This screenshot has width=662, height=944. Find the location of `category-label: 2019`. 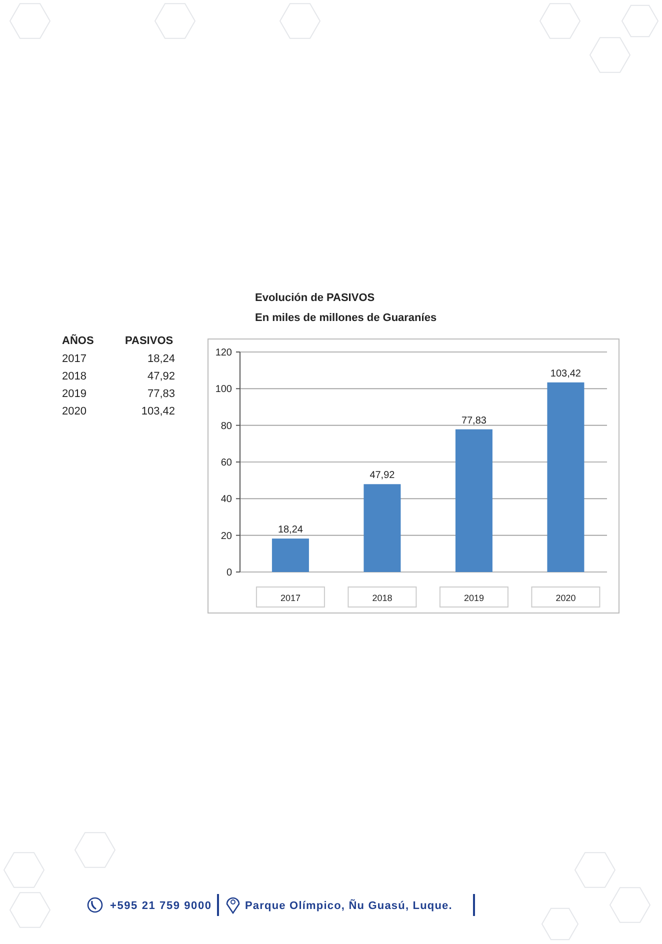

category-label: 2019 is located at coordinates (74, 394).